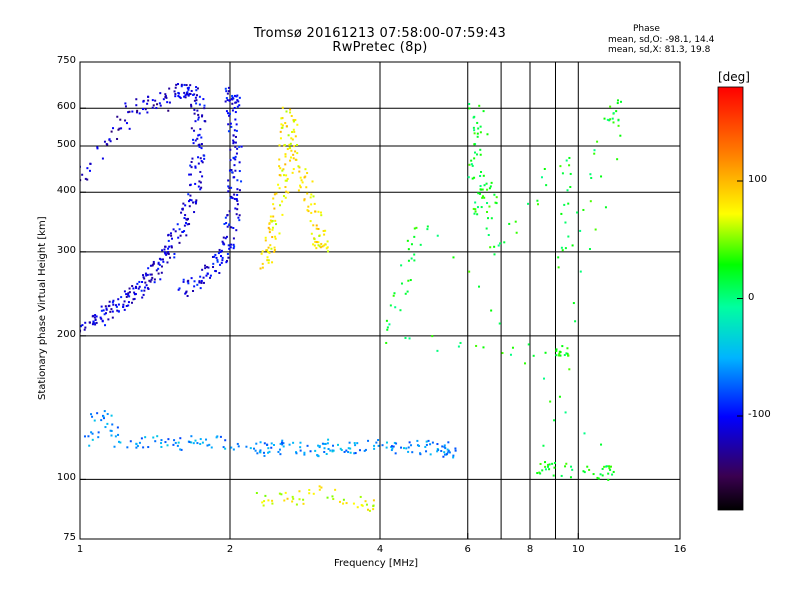 Image resolution: width=800 pixels, height=600 pixels. Describe the element at coordinates (66, 478) in the screenshot. I see `y-tick-label: 100` at that location.